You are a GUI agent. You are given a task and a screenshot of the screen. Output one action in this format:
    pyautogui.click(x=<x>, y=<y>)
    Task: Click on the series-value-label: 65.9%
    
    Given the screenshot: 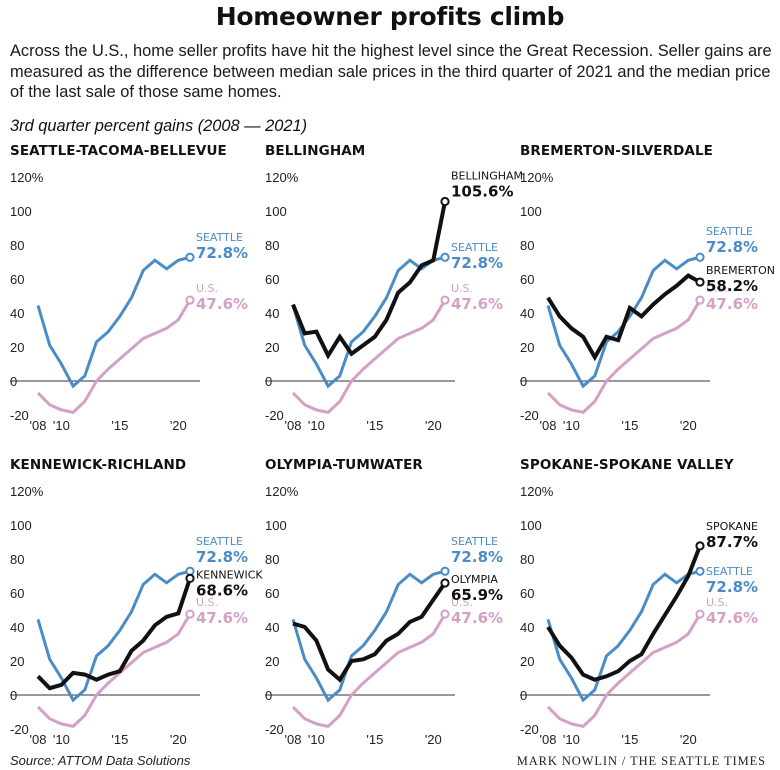 What is the action you would take?
    pyautogui.click(x=477, y=595)
    